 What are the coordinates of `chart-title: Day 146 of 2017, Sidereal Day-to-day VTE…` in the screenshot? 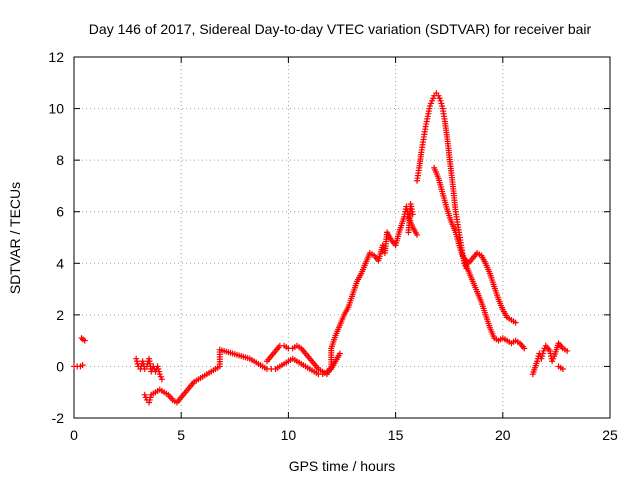 It's located at (340, 29).